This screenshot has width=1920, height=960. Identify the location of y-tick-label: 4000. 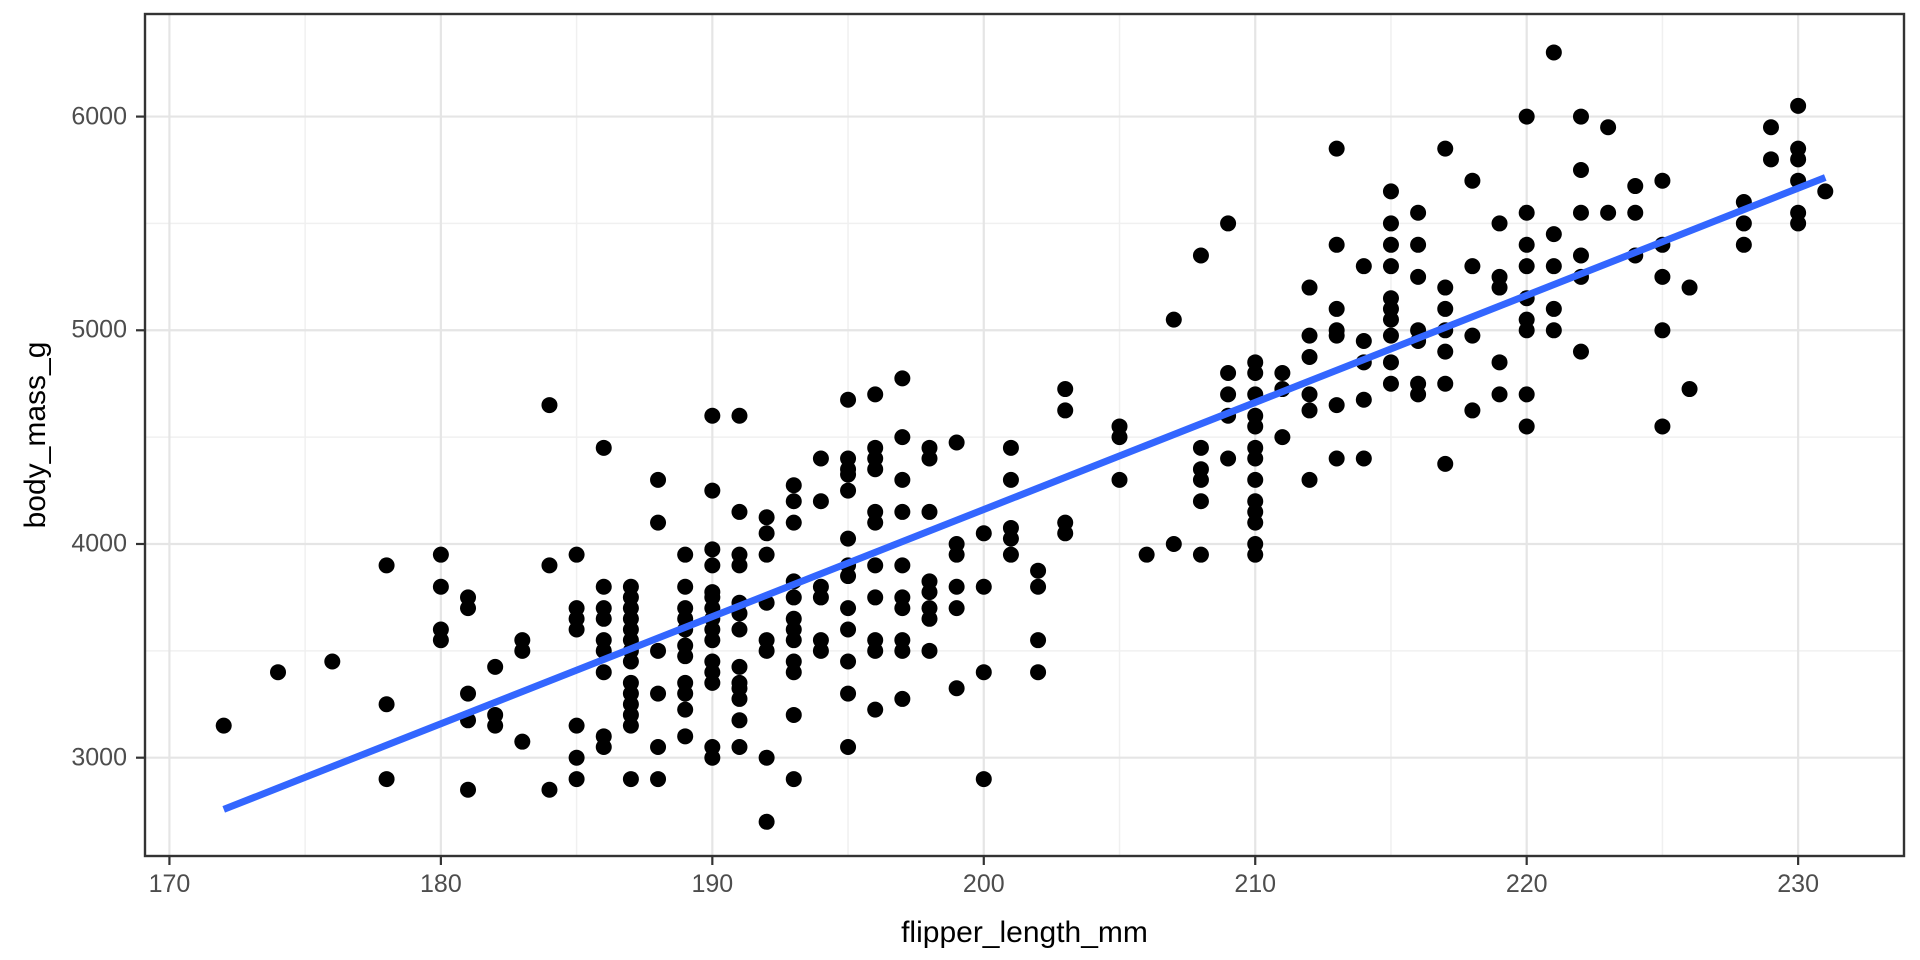
(99, 543).